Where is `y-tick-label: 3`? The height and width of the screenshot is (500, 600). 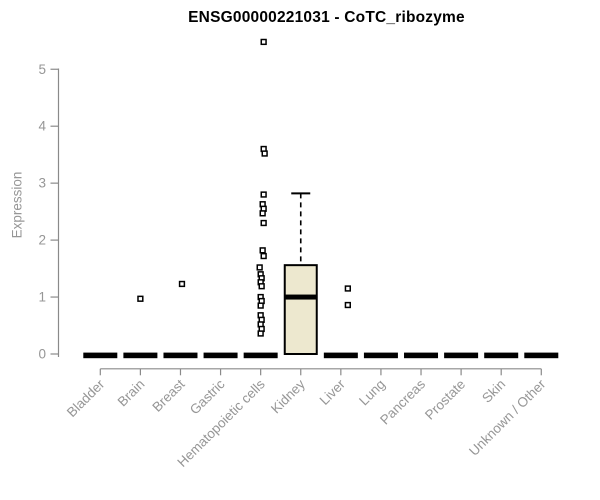
y-tick-label: 3 is located at coordinates (42, 183).